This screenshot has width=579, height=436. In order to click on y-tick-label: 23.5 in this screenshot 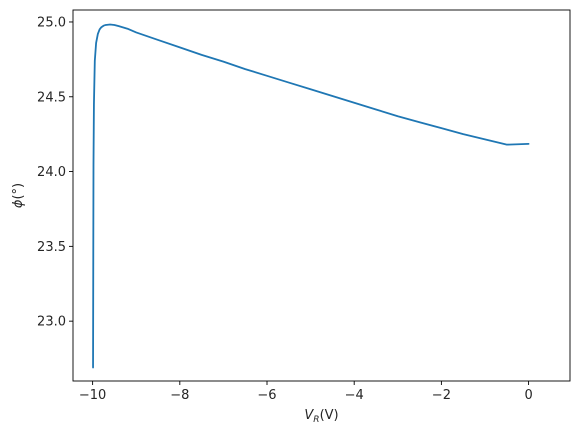, I will do `click(51, 247)`.